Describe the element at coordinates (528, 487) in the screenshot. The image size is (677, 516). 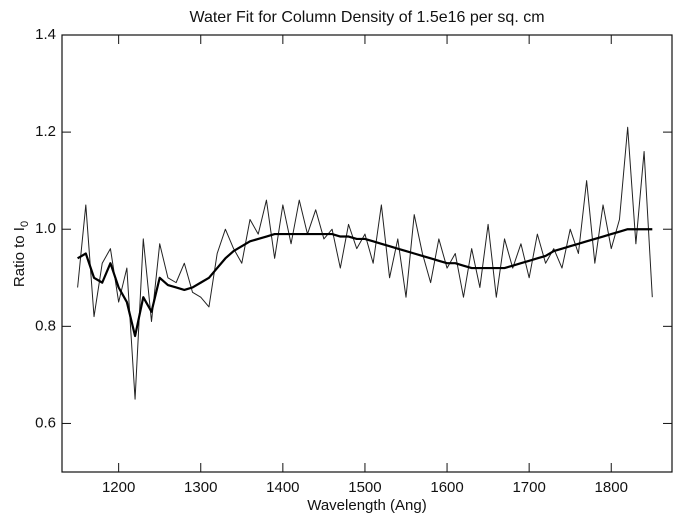
I see `x-tick-label: 1700` at that location.